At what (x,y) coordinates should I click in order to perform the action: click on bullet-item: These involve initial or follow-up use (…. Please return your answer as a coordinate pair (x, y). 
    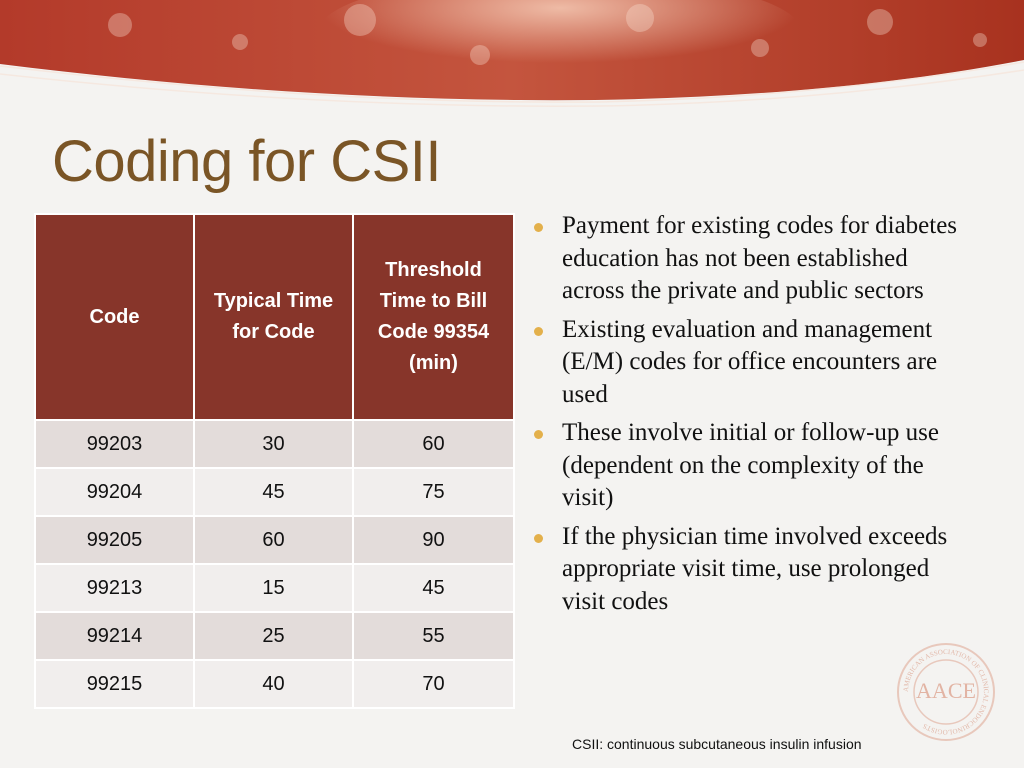
    Looking at the image, I should click on (752, 466).